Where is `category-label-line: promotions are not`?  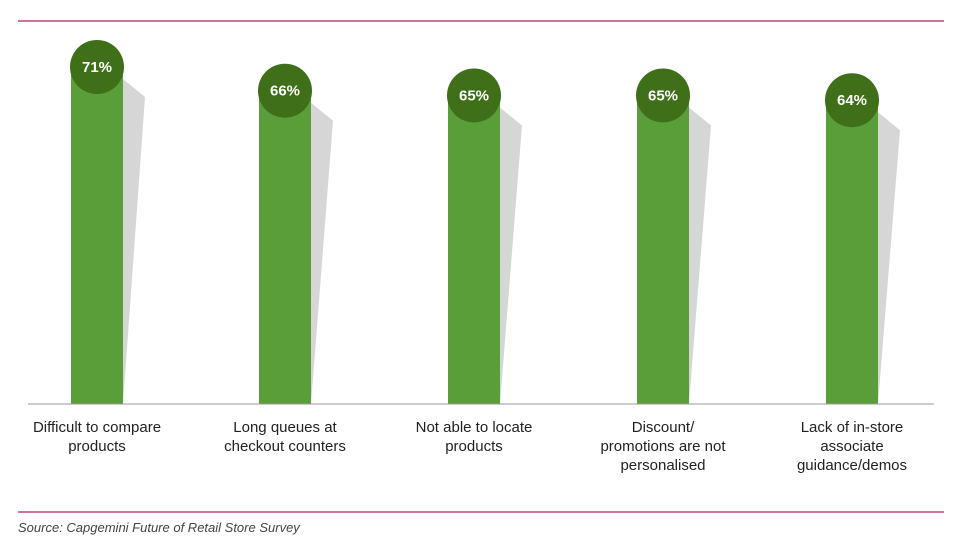 category-label-line: promotions are not is located at coordinates (663, 446).